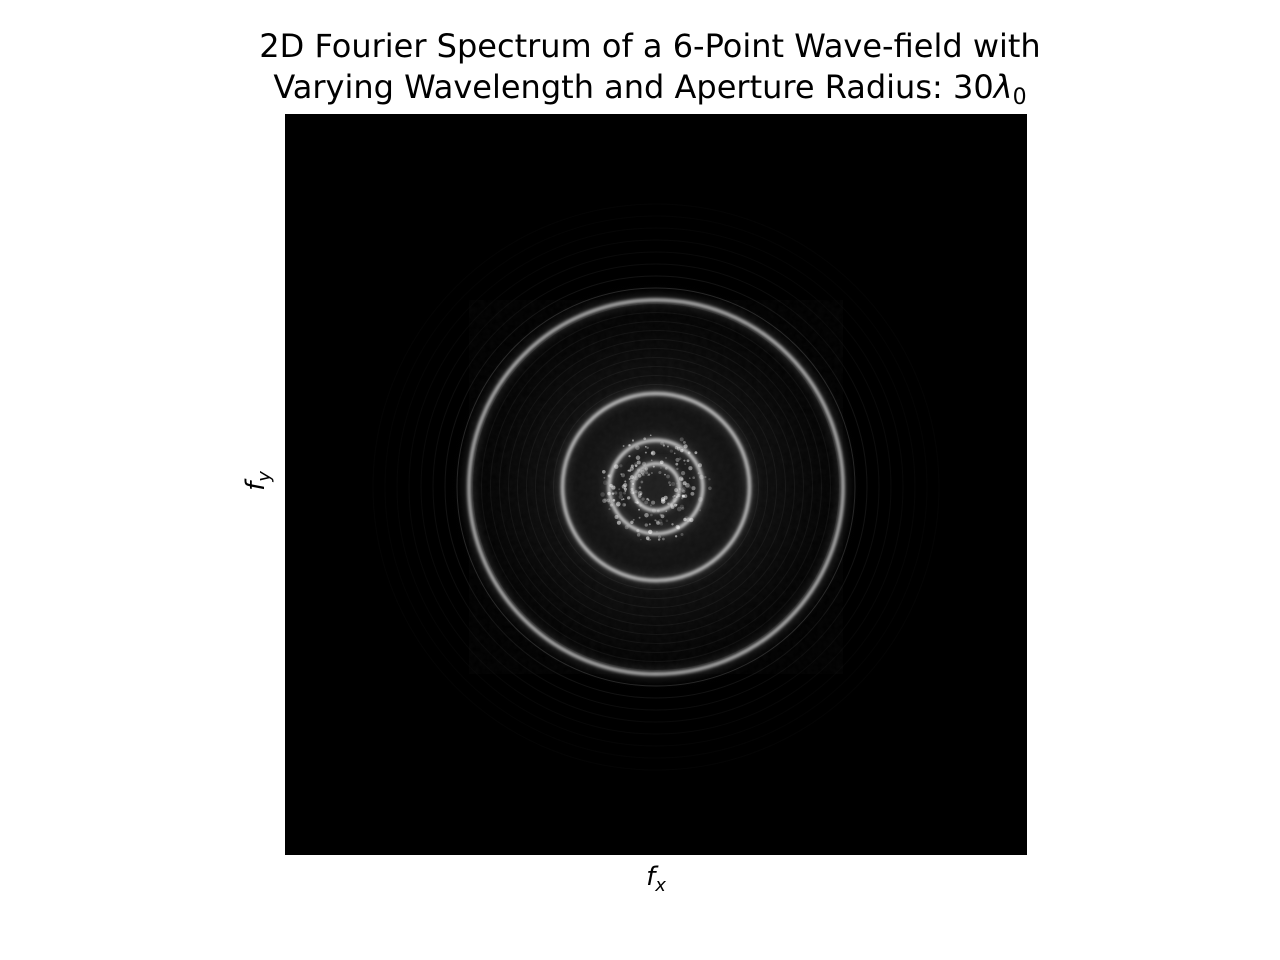 The image size is (1280, 960). What do you see at coordinates (660, 885) in the screenshot?
I see `x-axis-label-sub: x` at bounding box center [660, 885].